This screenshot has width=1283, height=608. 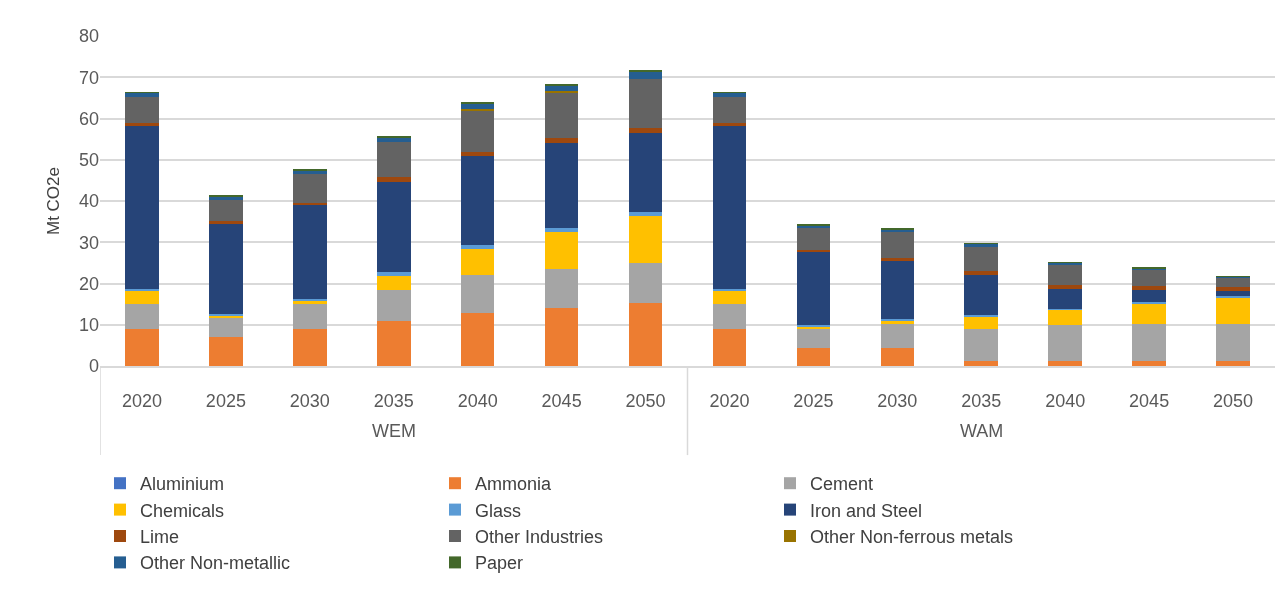 I want to click on y-tick-label: 40, so click(x=88, y=201).